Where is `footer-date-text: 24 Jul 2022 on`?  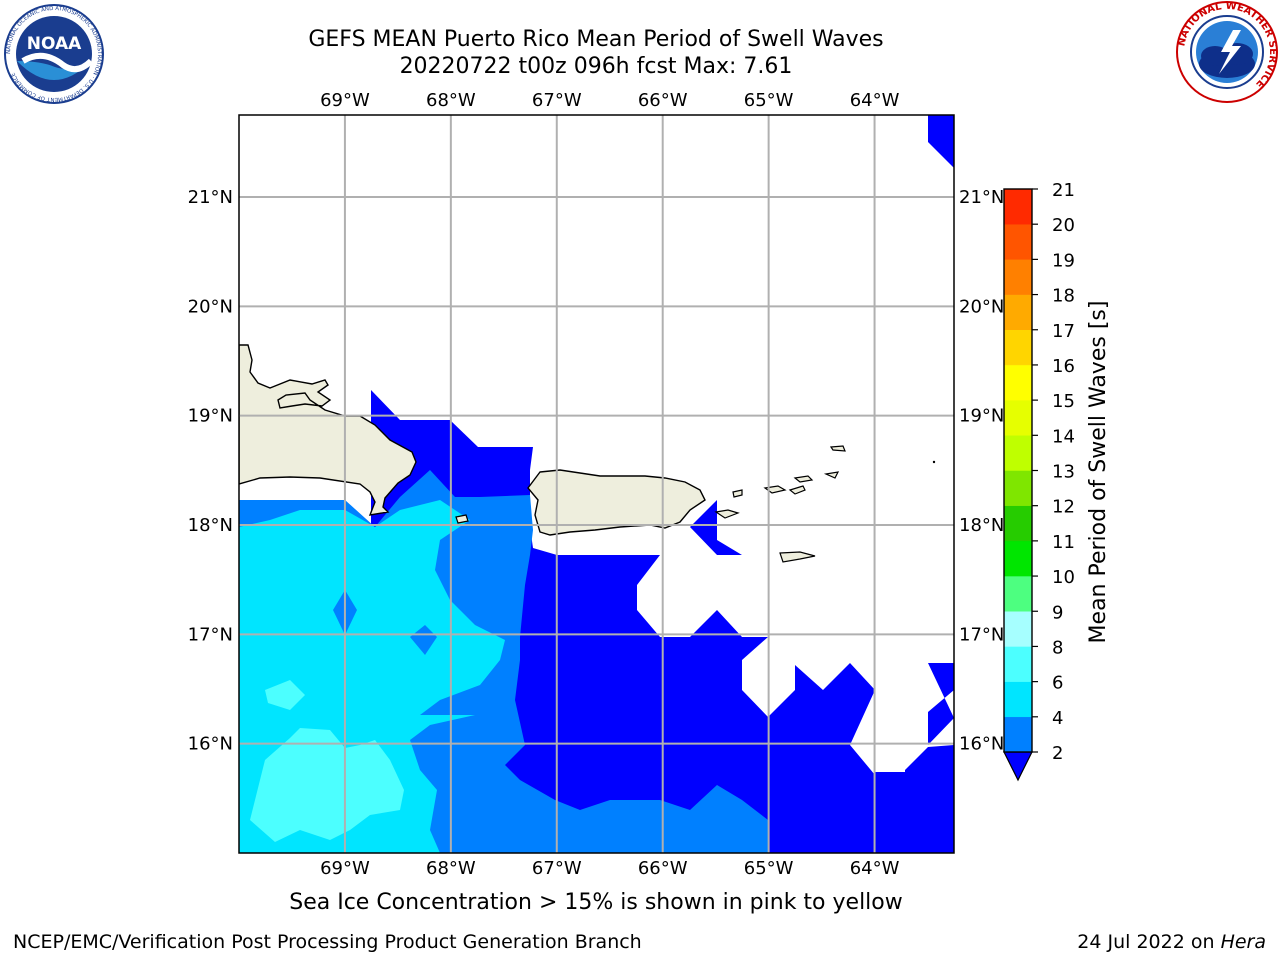
footer-date-text: 24 Jul 2022 on is located at coordinates (1149, 942).